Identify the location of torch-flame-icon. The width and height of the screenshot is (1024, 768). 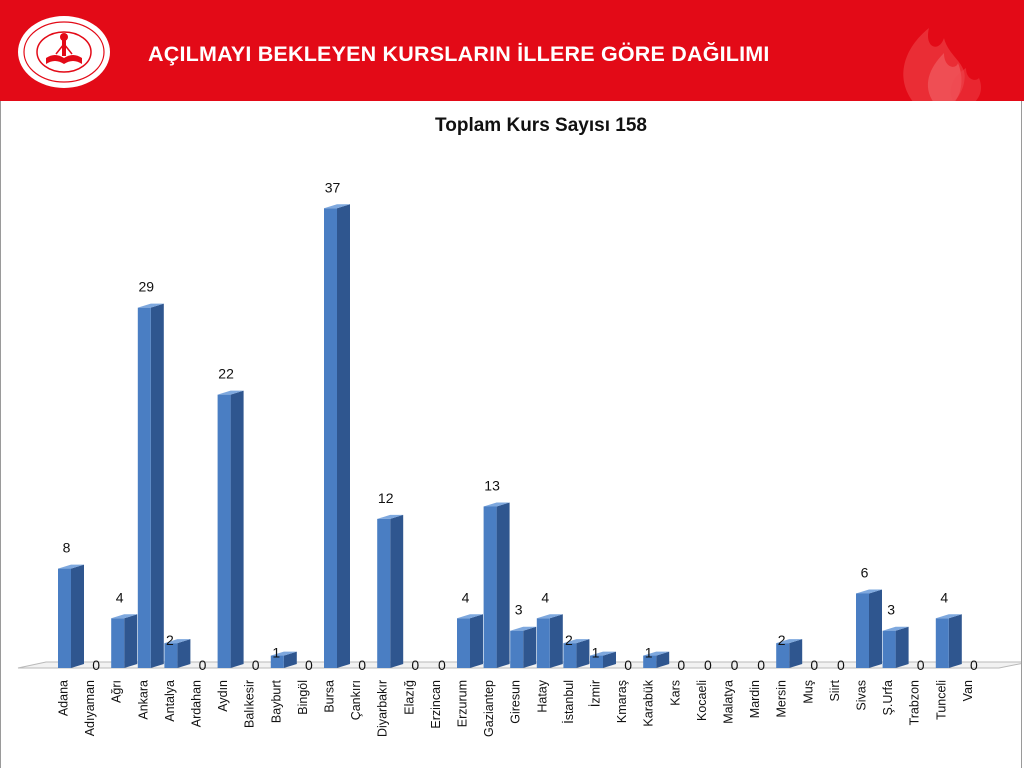
(942, 65).